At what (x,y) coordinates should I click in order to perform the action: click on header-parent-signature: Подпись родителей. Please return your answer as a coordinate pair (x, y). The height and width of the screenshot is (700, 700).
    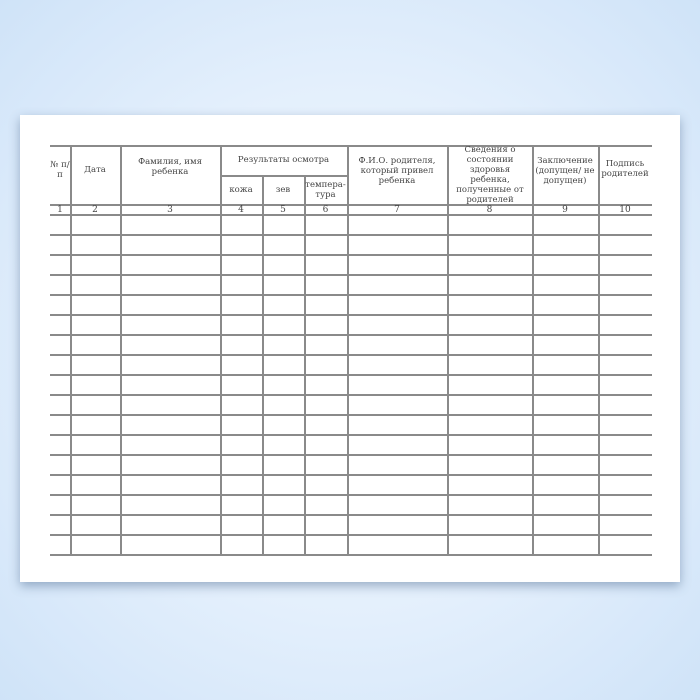
    Looking at the image, I should click on (625, 168).